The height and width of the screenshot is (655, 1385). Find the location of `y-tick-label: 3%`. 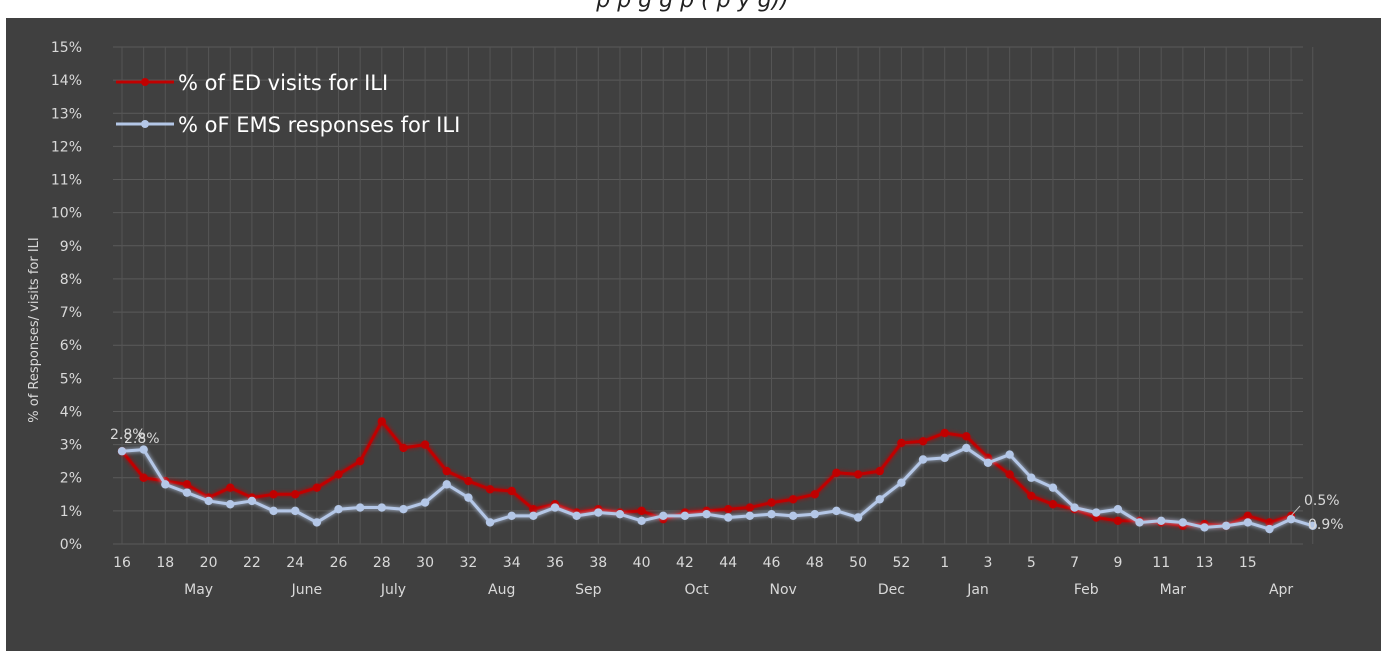

y-tick-label: 3% is located at coordinates (71, 446).